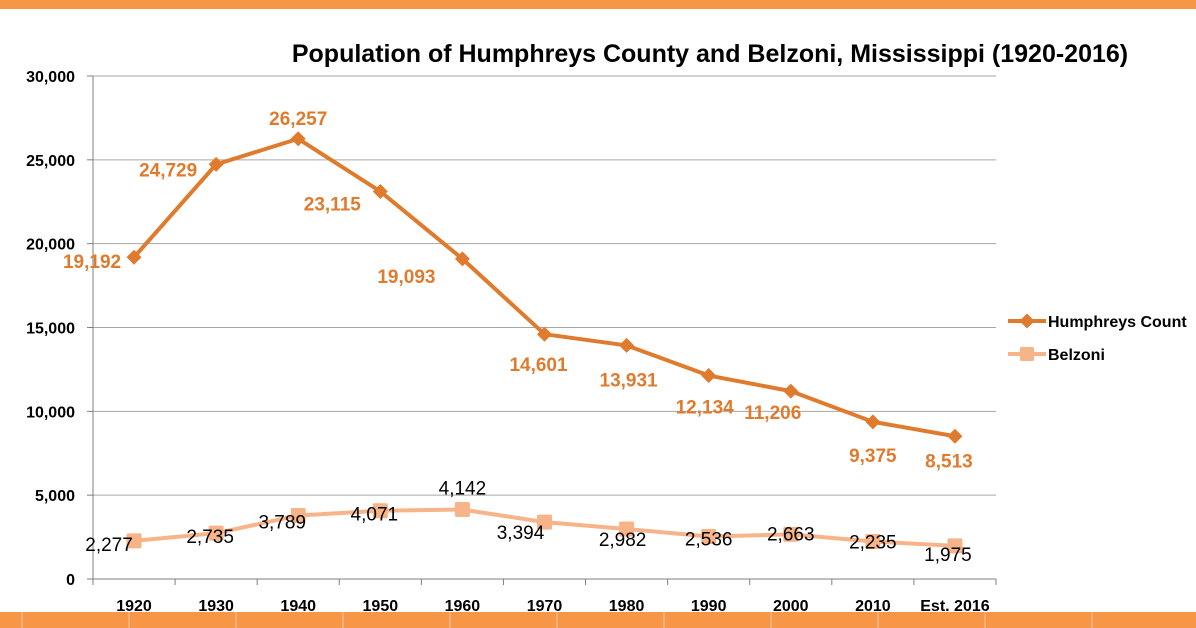  I want to click on y-tick-label: 15,000, so click(50, 329).